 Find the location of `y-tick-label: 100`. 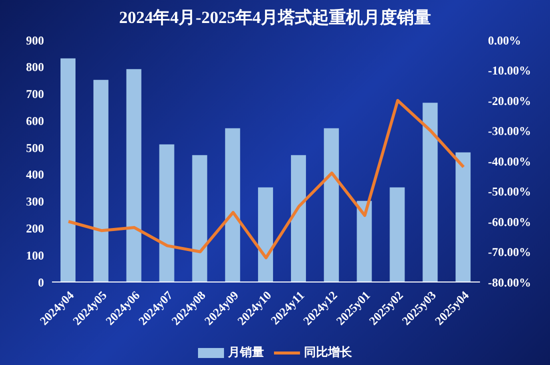

y-tick-label: 100 is located at coordinates (35, 255).